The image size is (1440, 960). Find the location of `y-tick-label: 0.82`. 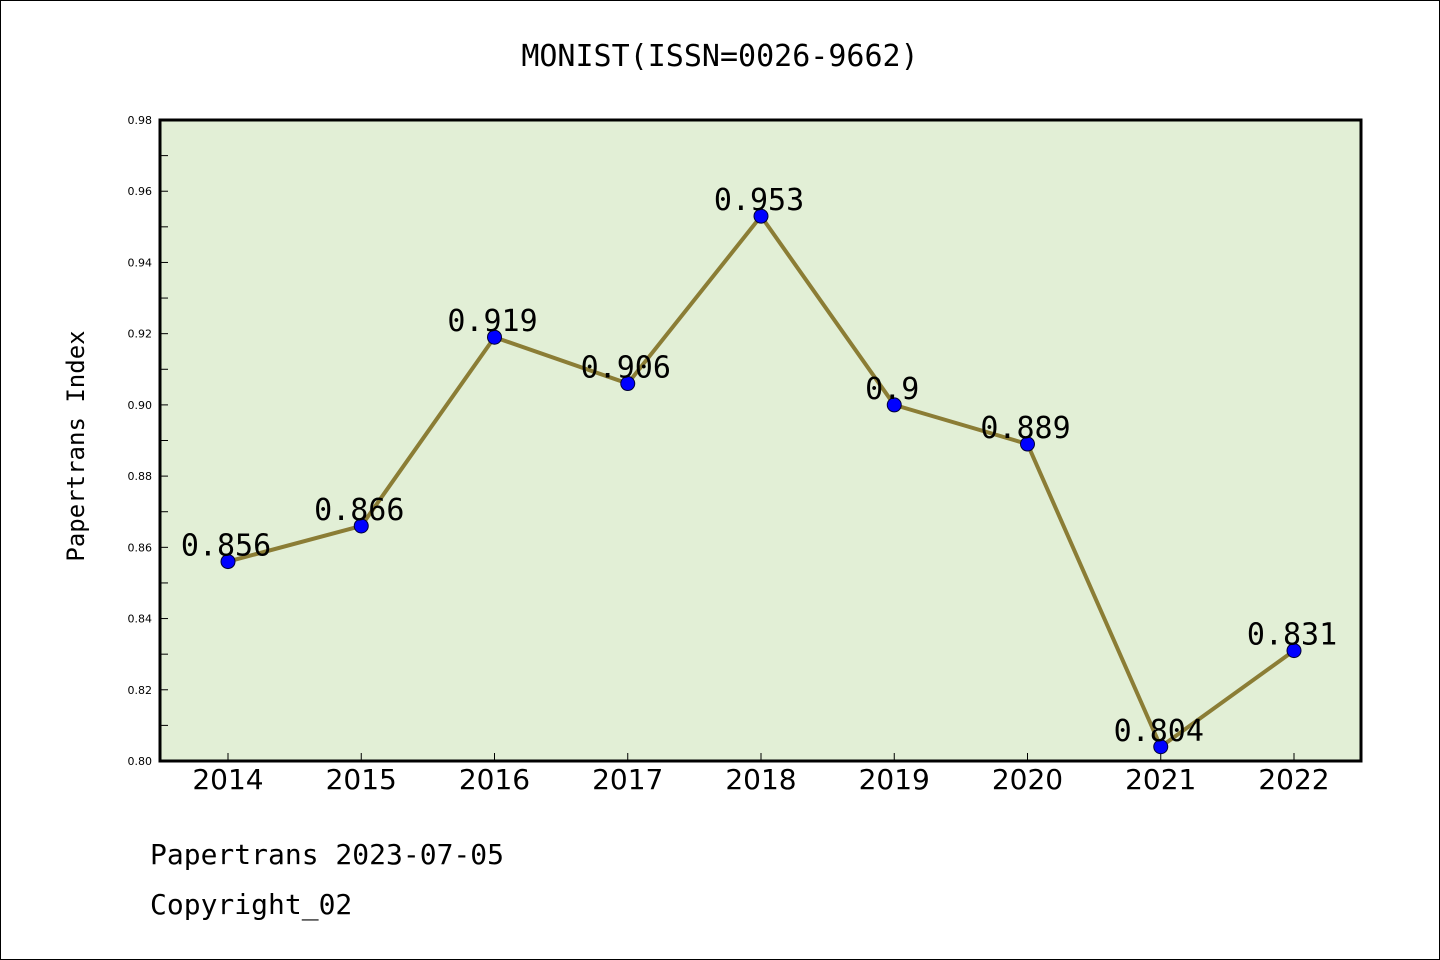

y-tick-label: 0.82 is located at coordinates (140, 690).